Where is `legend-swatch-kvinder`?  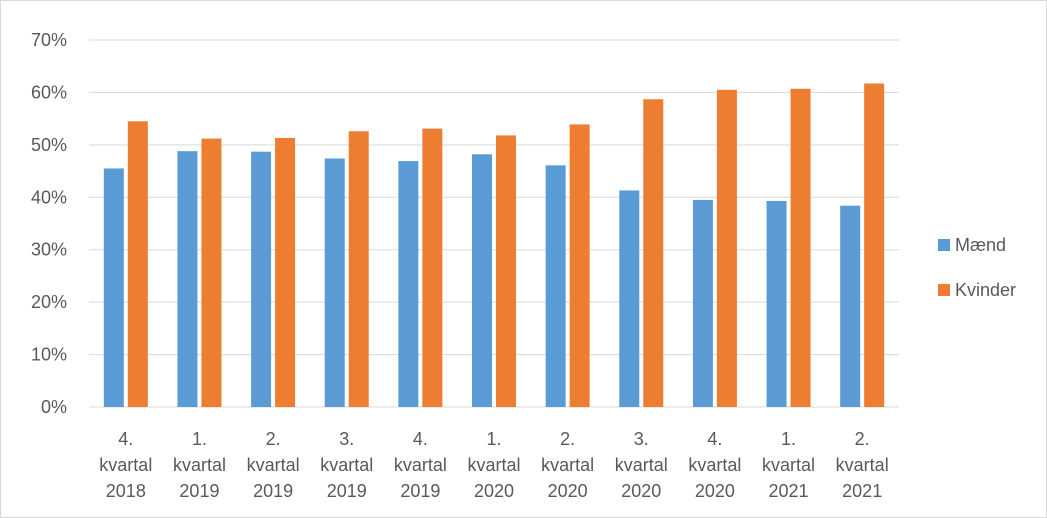
legend-swatch-kvinder is located at coordinates (944, 290).